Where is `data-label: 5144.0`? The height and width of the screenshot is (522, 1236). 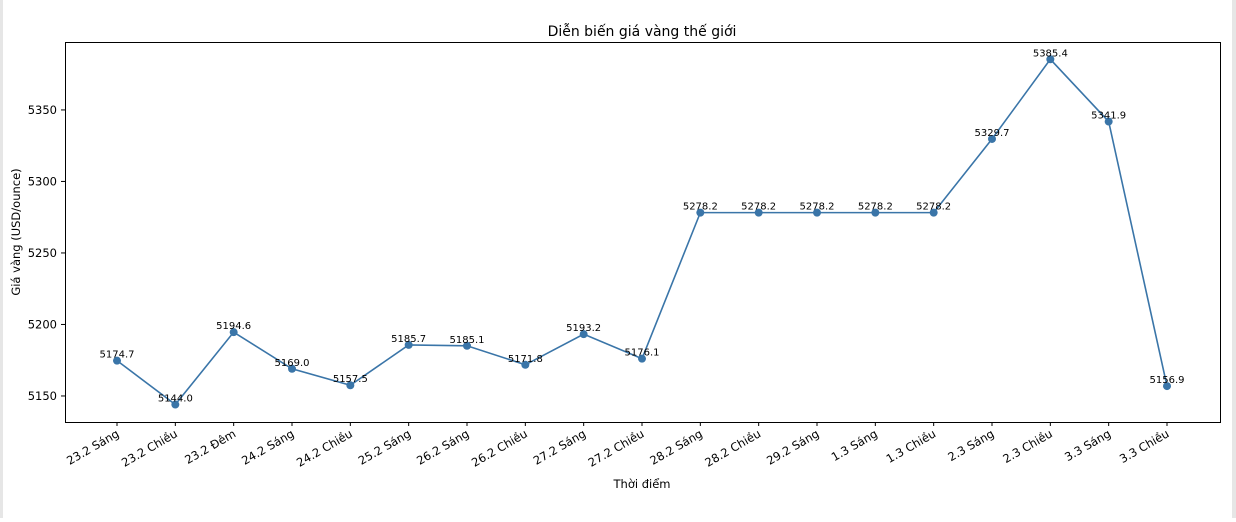 data-label: 5144.0 is located at coordinates (175, 399).